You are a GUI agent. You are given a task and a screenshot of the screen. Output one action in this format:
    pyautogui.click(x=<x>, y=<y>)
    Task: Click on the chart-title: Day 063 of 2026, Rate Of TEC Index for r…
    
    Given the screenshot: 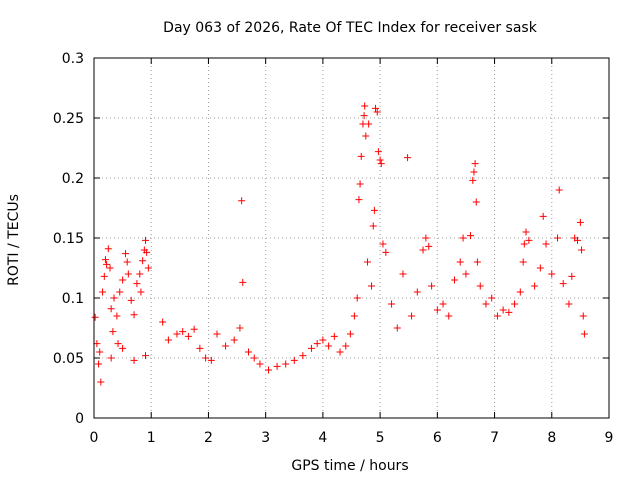 What is the action you would take?
    pyautogui.click(x=350, y=28)
    